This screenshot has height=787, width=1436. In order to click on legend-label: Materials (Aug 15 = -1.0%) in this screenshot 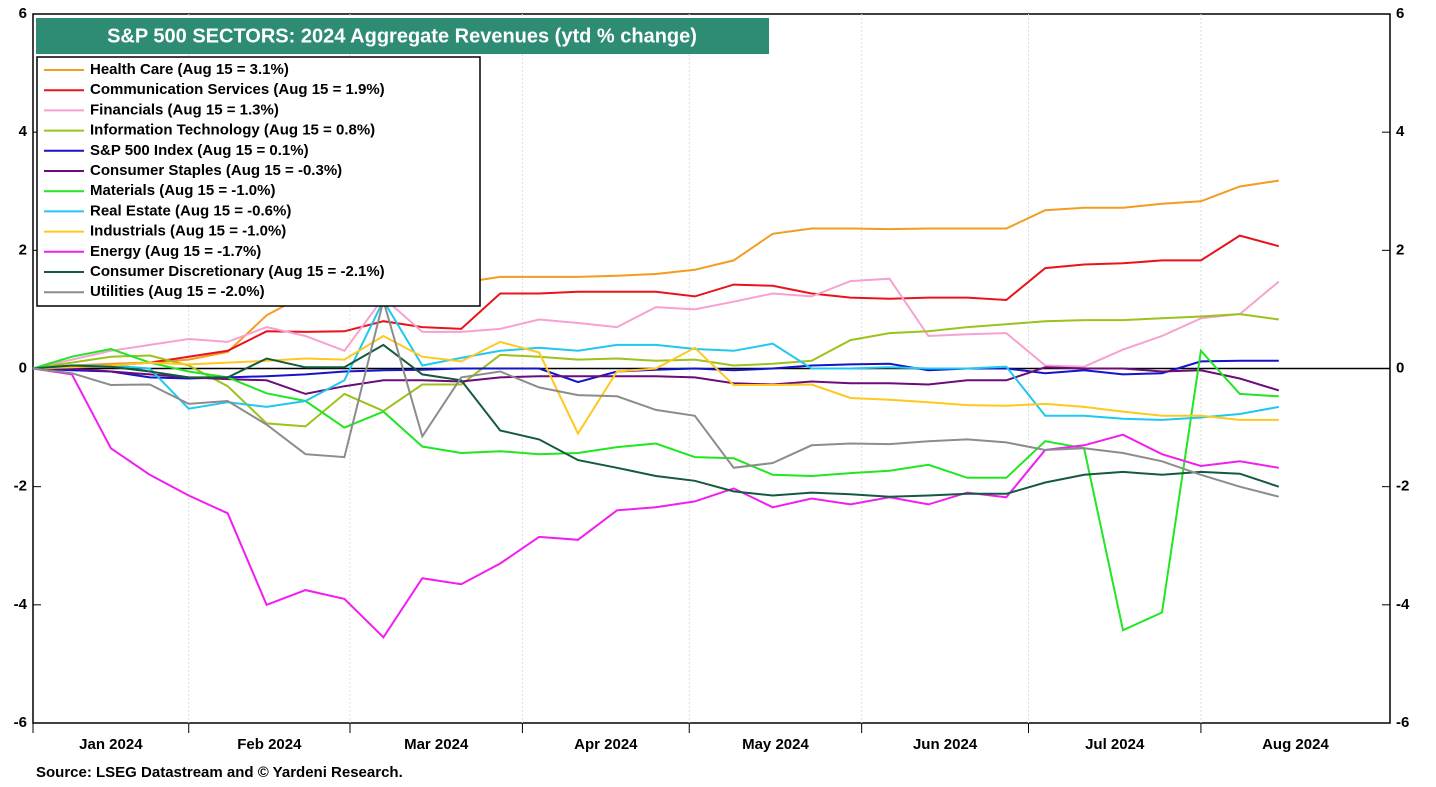, I will do `click(182, 190)`.